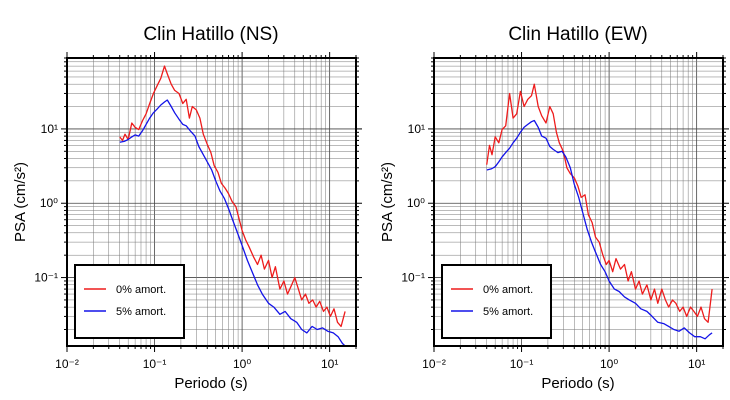 This screenshot has width=730, height=400. I want to click on chart-title: Clin Hatillo (EW), so click(577, 34).